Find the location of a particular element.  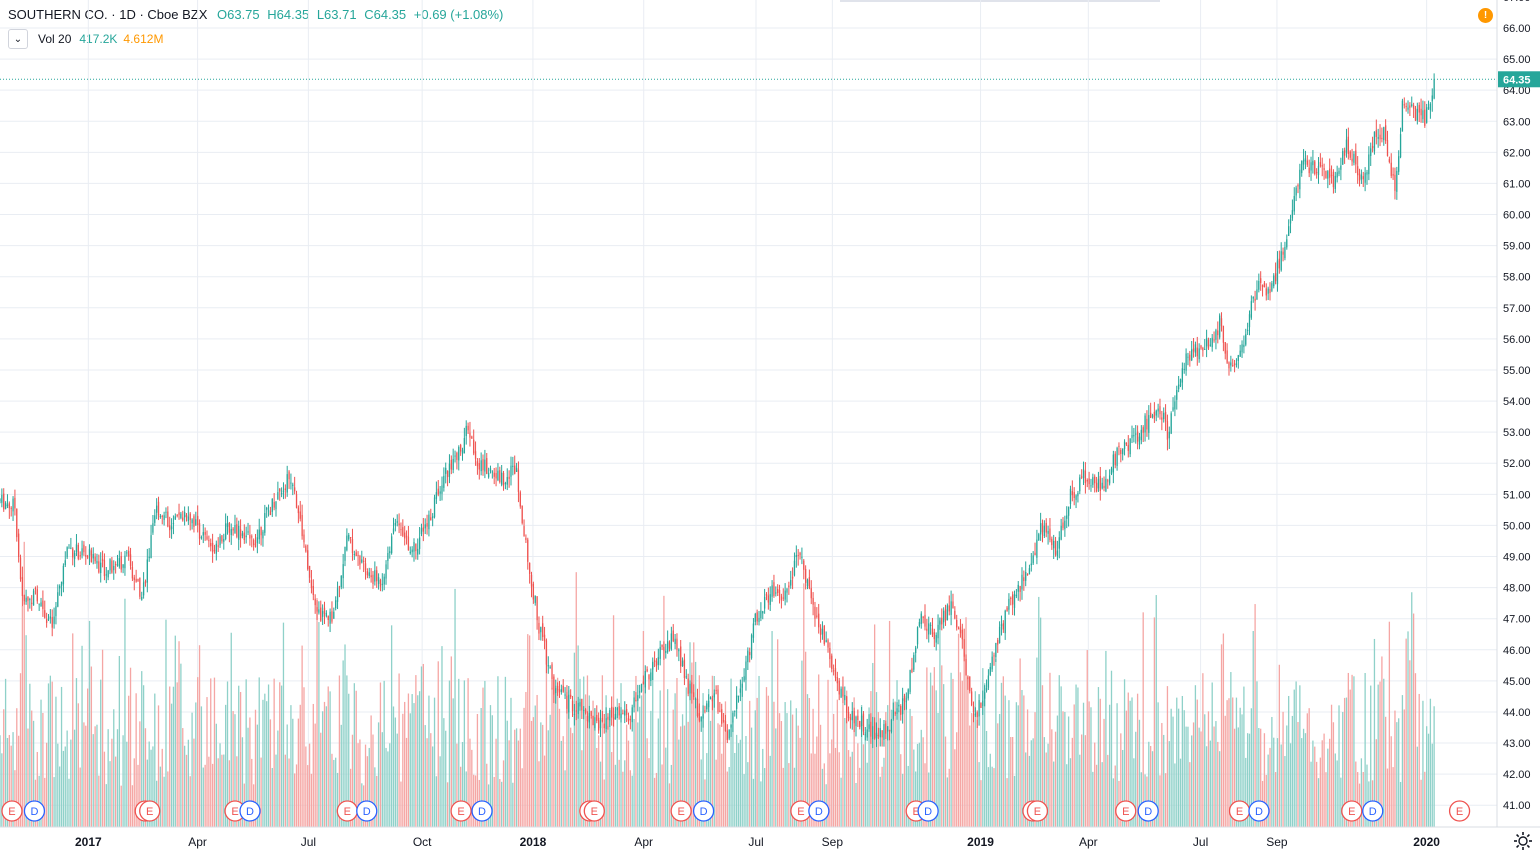

alert-warning-icon: ! is located at coordinates (1485, 15).